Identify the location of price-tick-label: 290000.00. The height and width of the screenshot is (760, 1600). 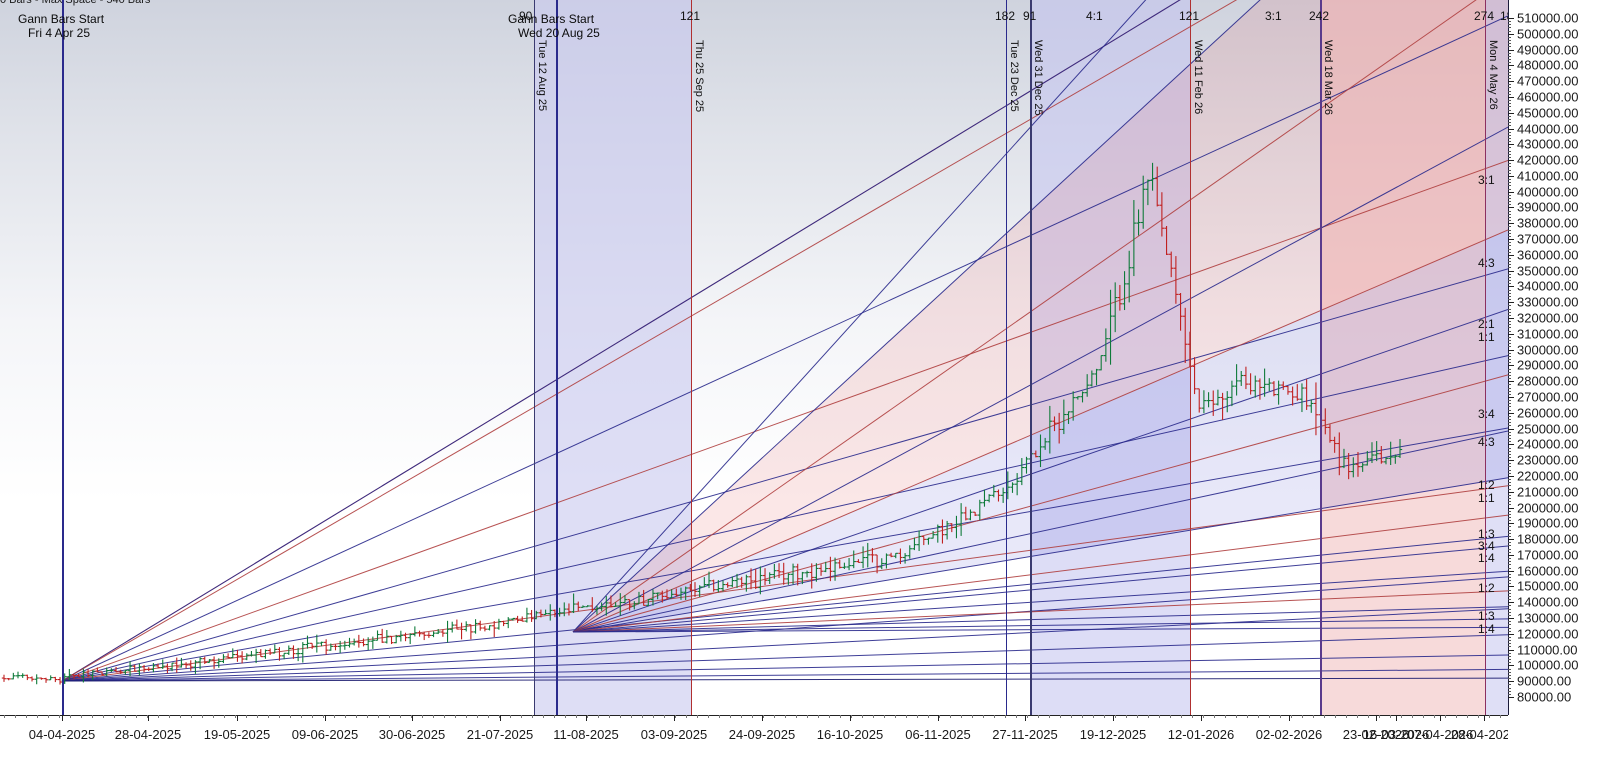
(1548, 365).